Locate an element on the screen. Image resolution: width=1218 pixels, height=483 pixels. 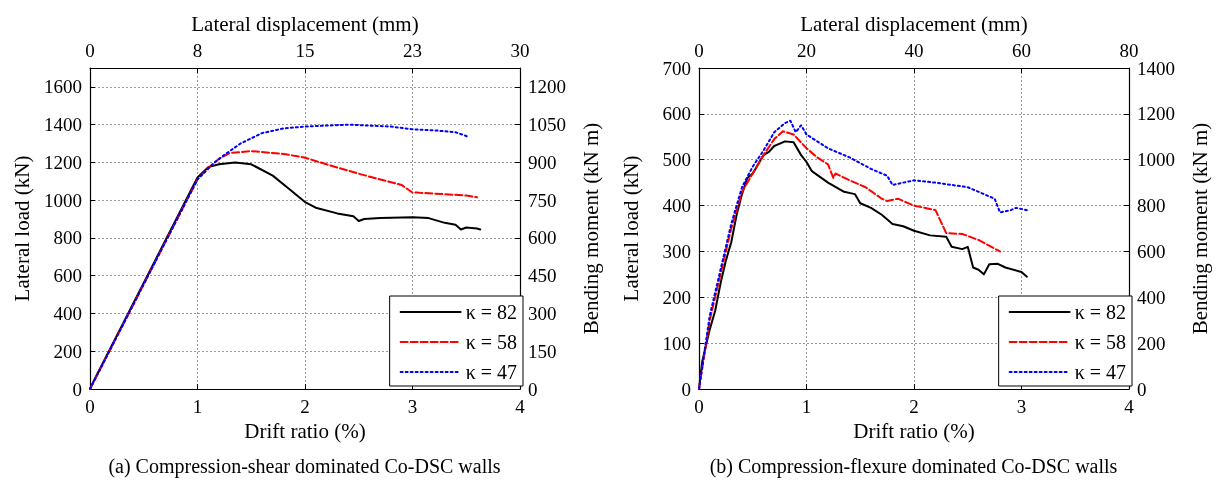
y-tick-label: 1000 is located at coordinates (63, 200).